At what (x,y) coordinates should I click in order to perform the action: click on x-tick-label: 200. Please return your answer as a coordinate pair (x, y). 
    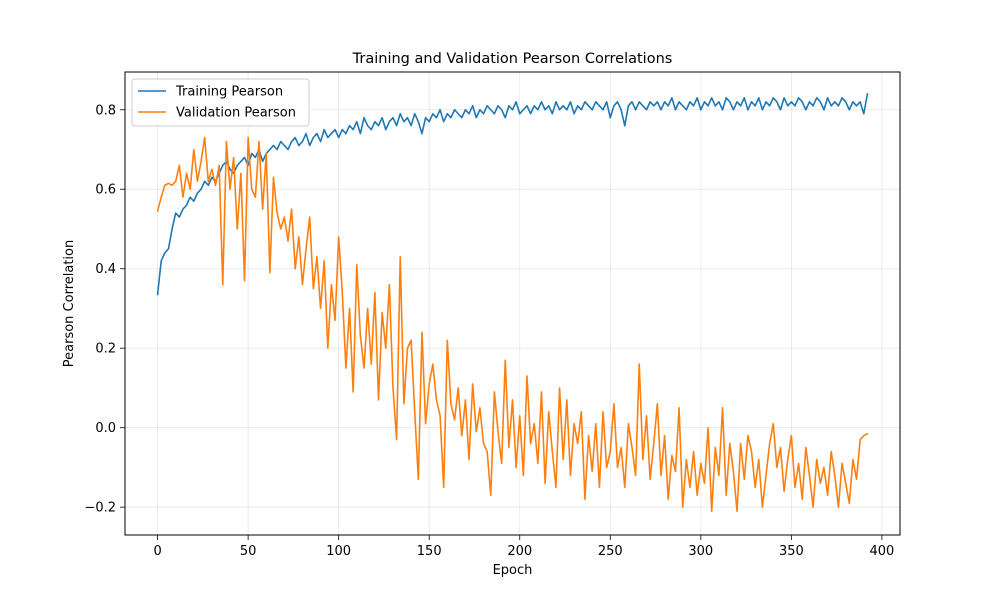
    Looking at the image, I should click on (519, 551).